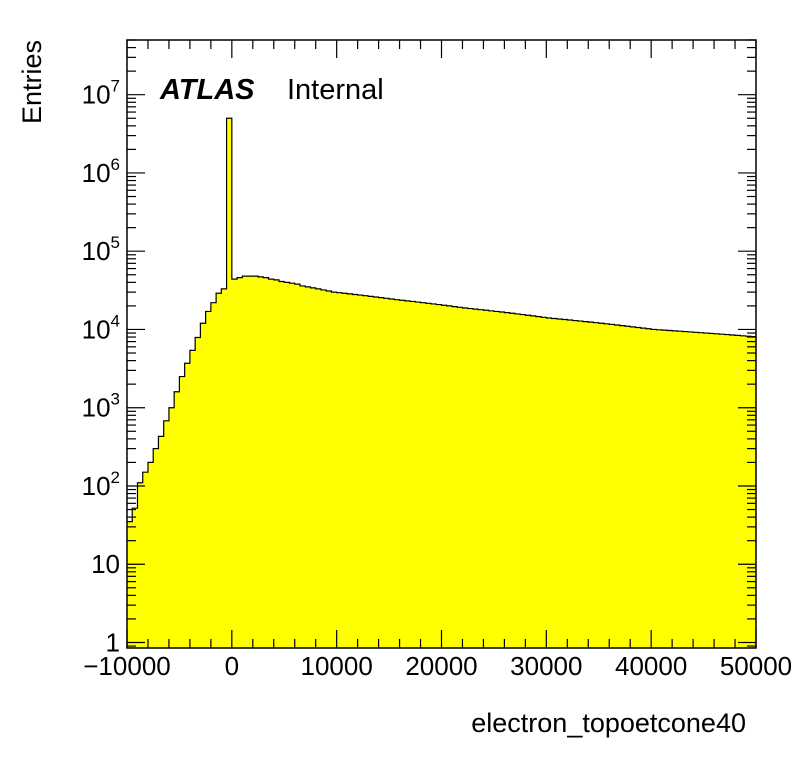  What do you see at coordinates (441, 666) in the screenshot?
I see `x-tick-label: 20000` at bounding box center [441, 666].